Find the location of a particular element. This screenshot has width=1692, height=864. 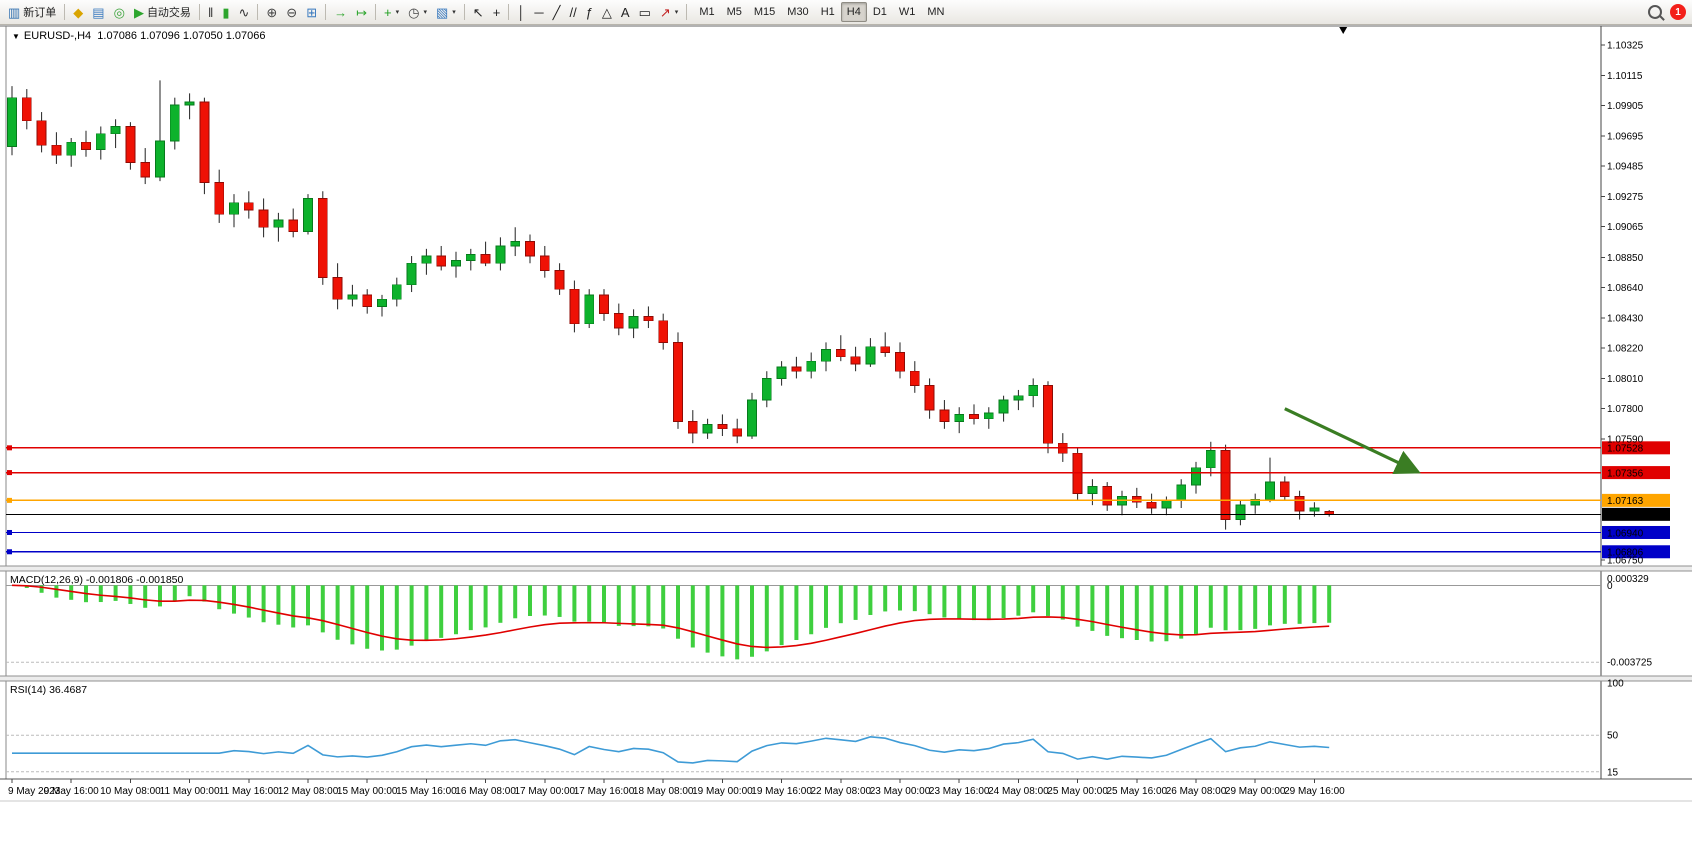

periods-button: ◷ ▾ is located at coordinates (417, 12).